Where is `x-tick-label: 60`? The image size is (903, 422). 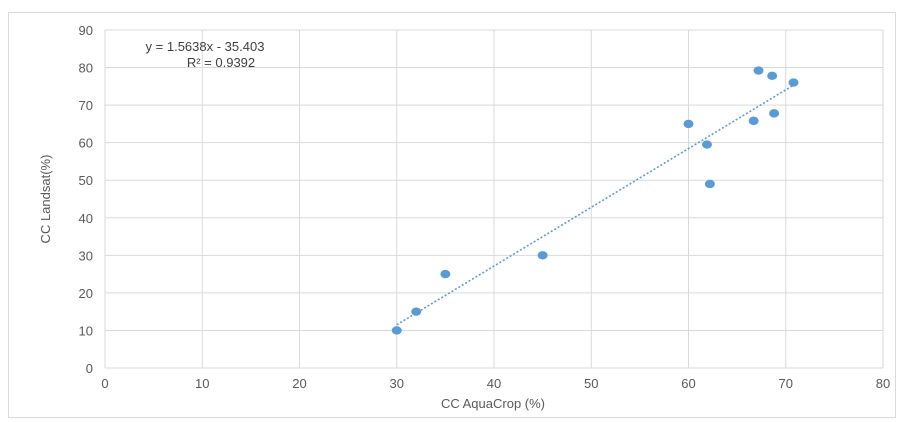
x-tick-label: 60 is located at coordinates (688, 383).